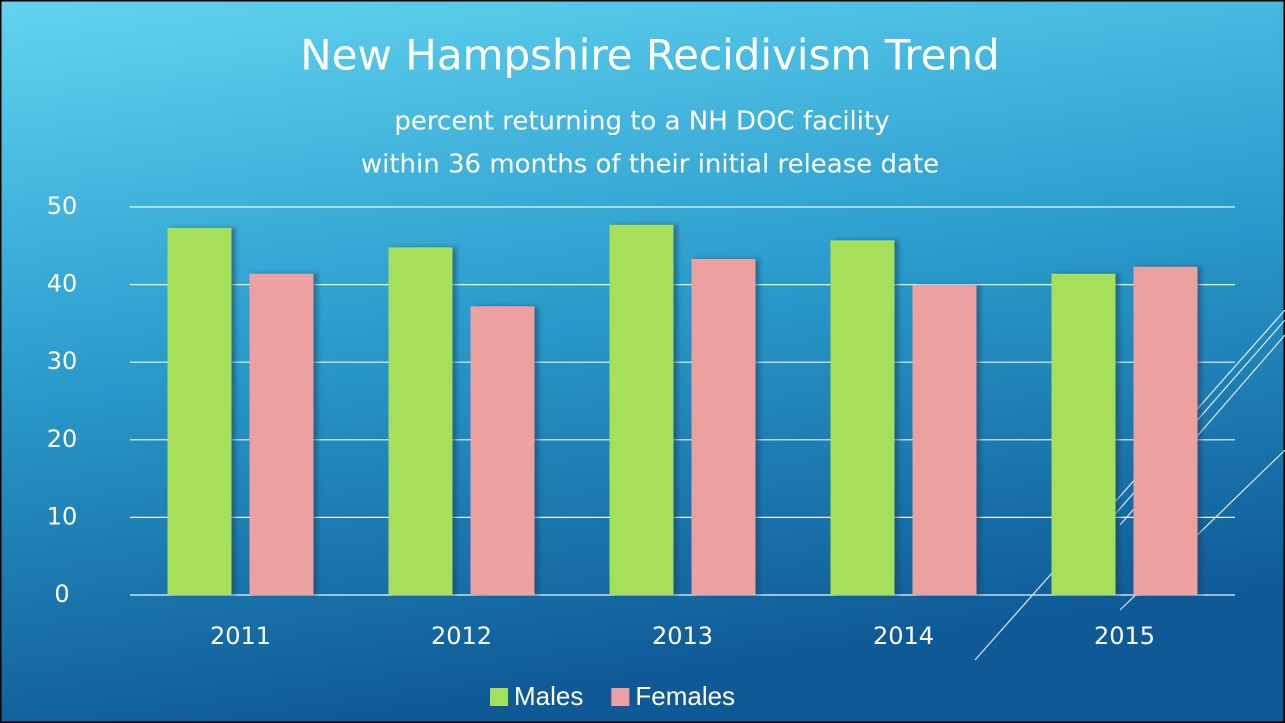 The image size is (1285, 723). Describe the element at coordinates (682, 636) in the screenshot. I see `x-tick-label: 2013` at that location.